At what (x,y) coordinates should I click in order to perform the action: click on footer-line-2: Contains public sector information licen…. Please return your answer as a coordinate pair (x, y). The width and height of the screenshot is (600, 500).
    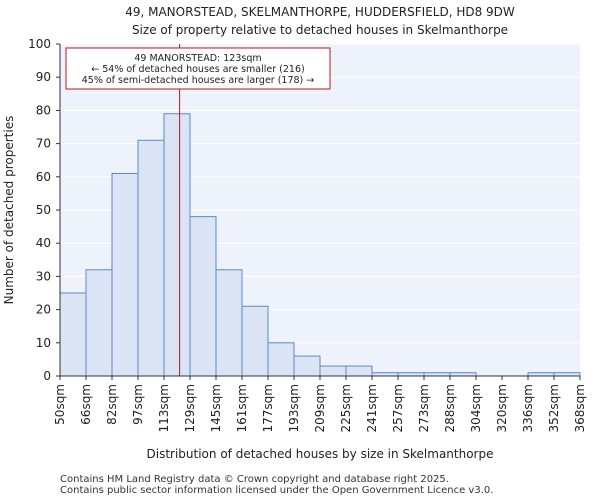
    Looking at the image, I should click on (277, 490).